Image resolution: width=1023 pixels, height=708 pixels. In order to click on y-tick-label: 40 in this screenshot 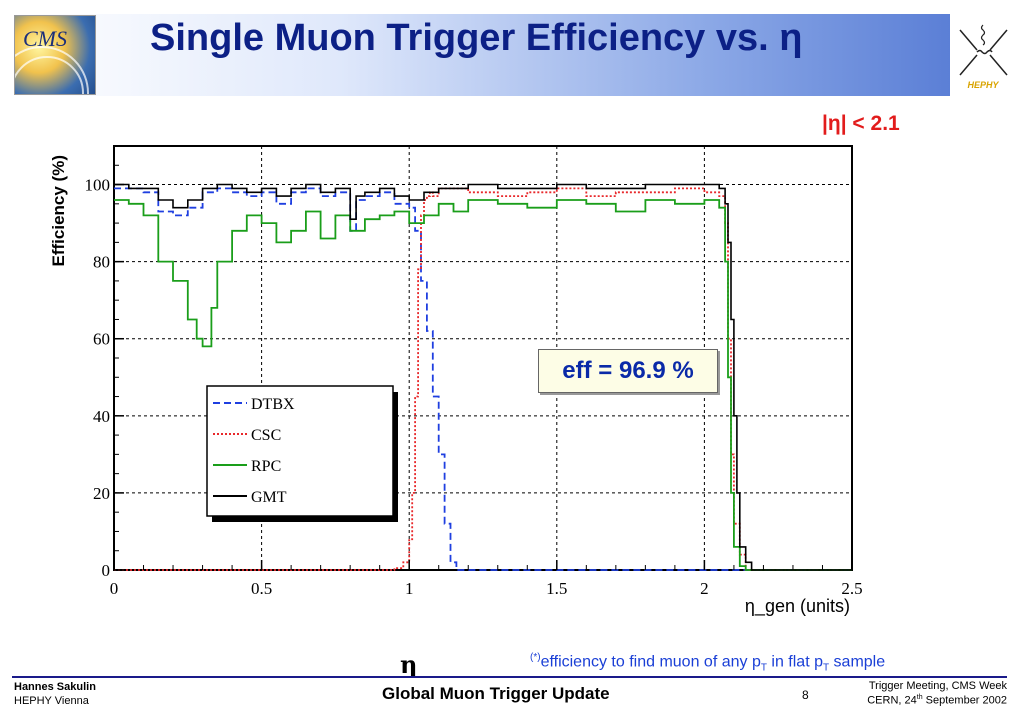, I will do `click(101, 416)`.